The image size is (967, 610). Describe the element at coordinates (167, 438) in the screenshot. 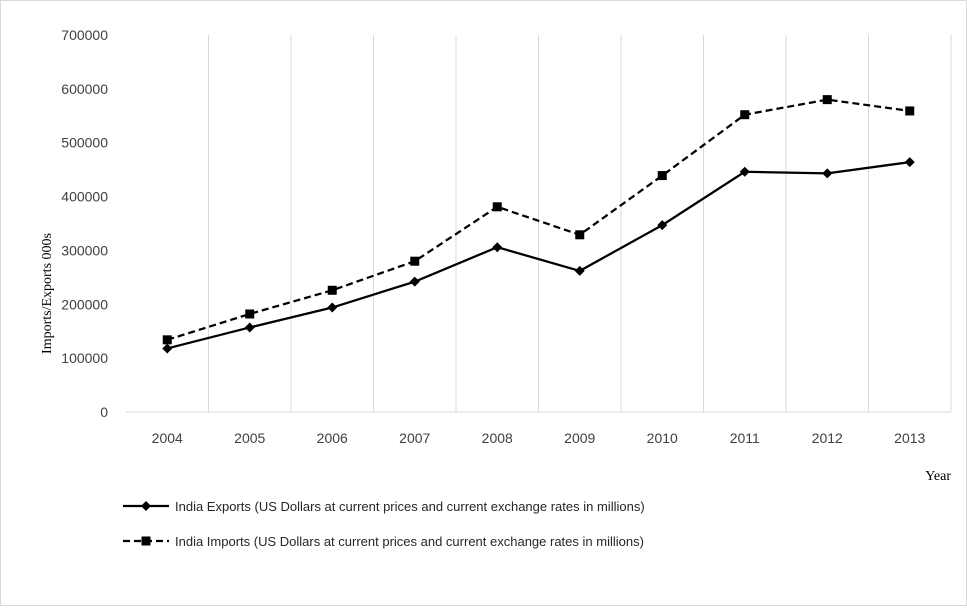

I see `x-tick-label: 2004` at that location.